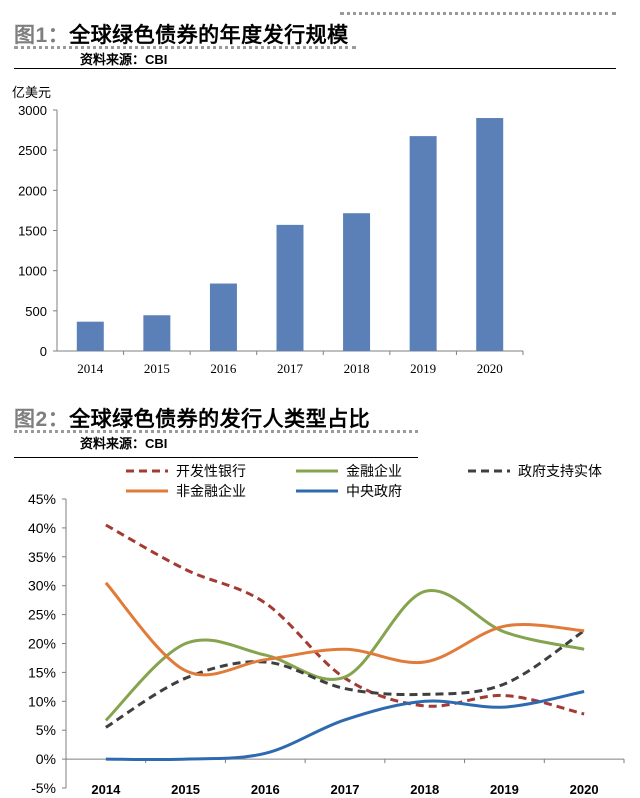  I want to click on chart2-y-tick-label: 35%, so click(42, 557).